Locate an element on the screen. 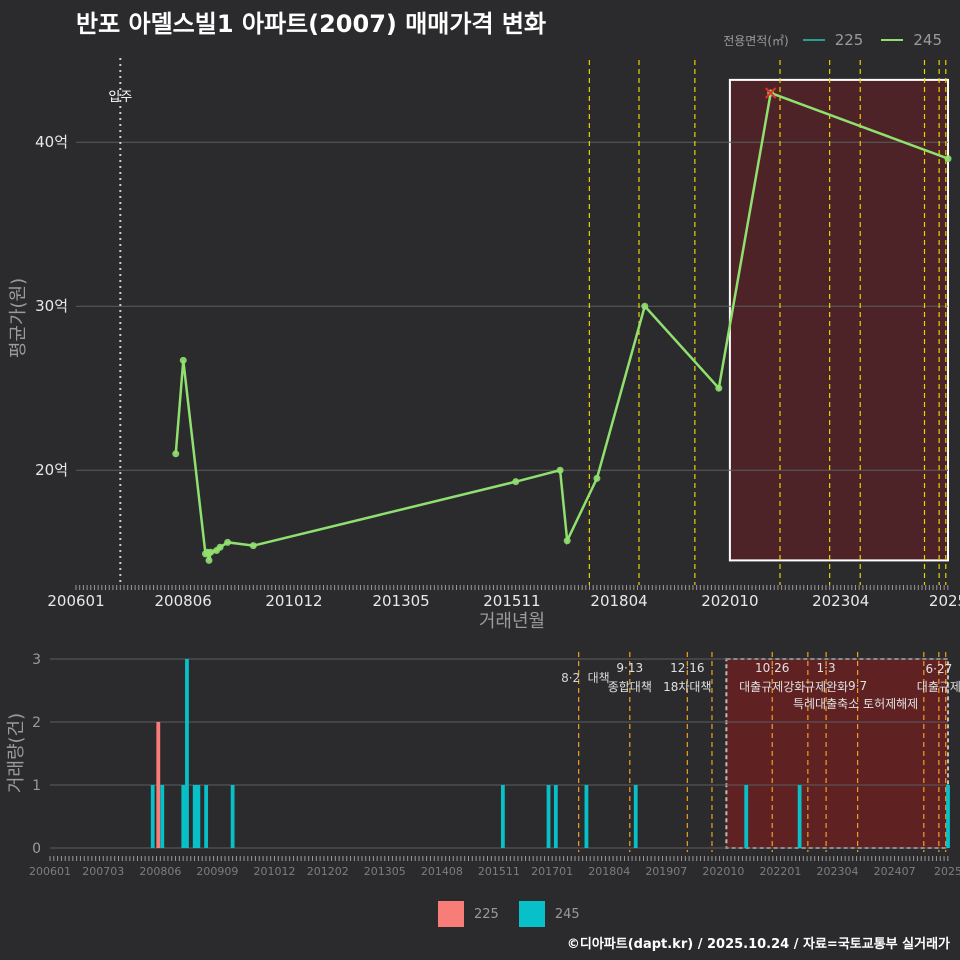  x-tick-label: 201012 is located at coordinates (293, 601).